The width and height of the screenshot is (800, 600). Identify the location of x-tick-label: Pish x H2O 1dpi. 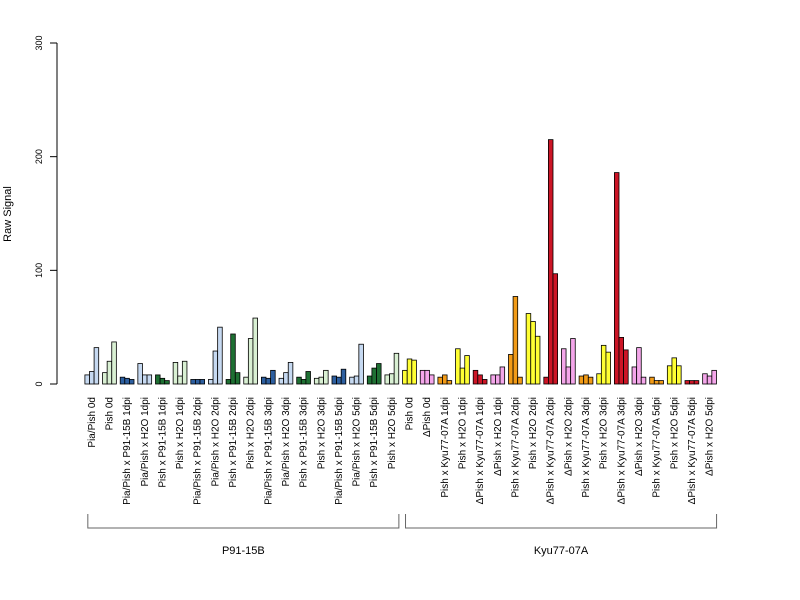
(180, 433).